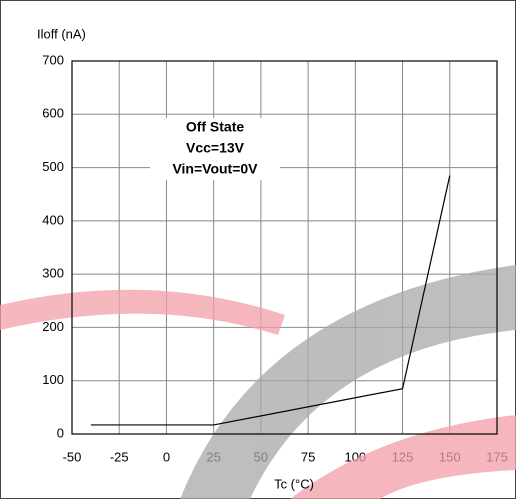  Describe the element at coordinates (53, 219) in the screenshot. I see `y-tick-label: 400` at that location.